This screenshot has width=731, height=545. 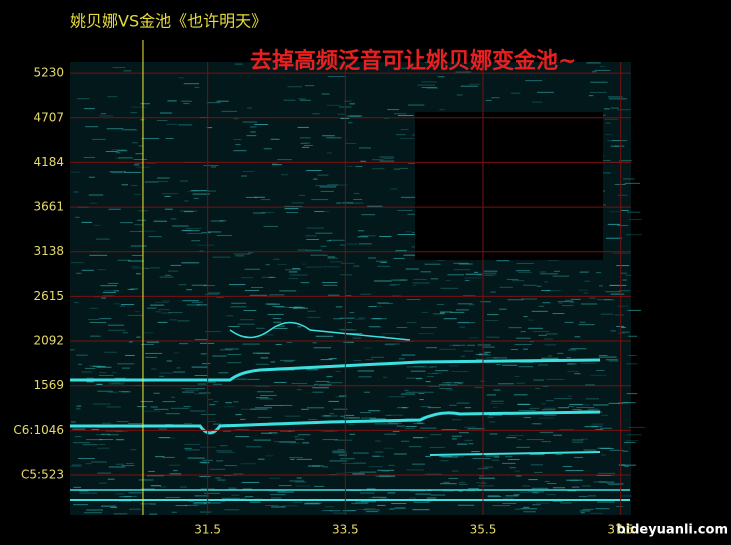 What do you see at coordinates (207, 530) in the screenshot?
I see `x-tick-label: 31.5` at bounding box center [207, 530].